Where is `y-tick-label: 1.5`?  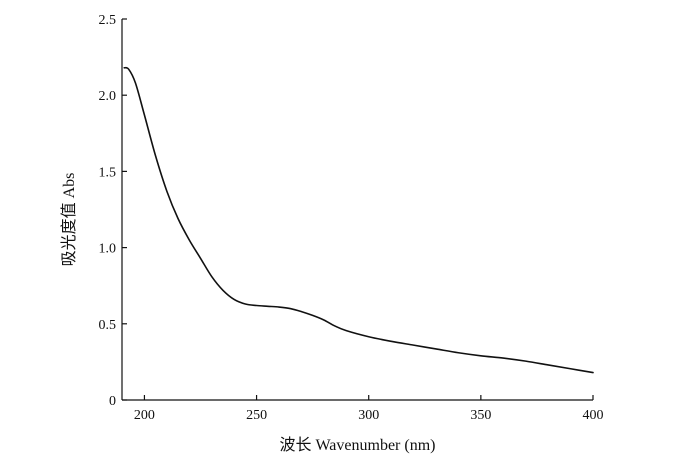
y-tick-label: 1.5 is located at coordinates (108, 172).